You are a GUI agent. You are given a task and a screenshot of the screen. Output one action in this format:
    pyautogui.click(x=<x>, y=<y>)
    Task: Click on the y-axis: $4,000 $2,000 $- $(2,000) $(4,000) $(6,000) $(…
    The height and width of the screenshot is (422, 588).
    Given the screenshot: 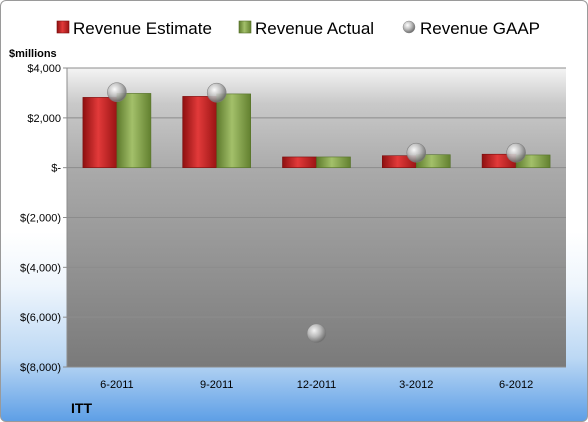 What is the action you would take?
    pyautogui.click(x=44, y=218)
    